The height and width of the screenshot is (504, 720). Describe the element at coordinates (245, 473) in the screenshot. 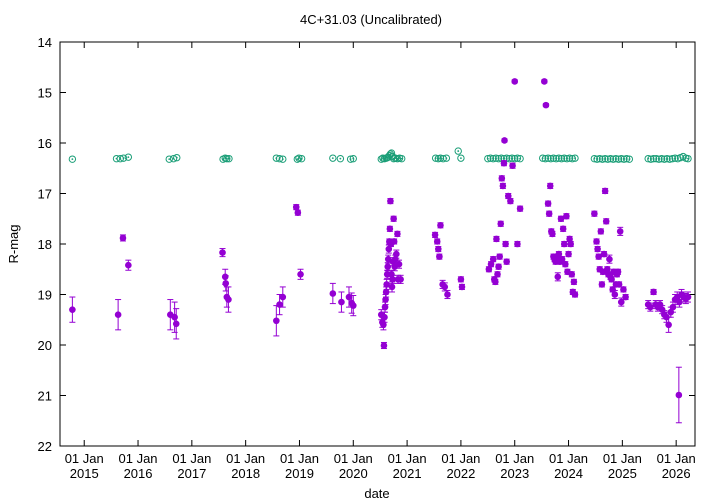

I see `x-tick-label: 2018` at that location.